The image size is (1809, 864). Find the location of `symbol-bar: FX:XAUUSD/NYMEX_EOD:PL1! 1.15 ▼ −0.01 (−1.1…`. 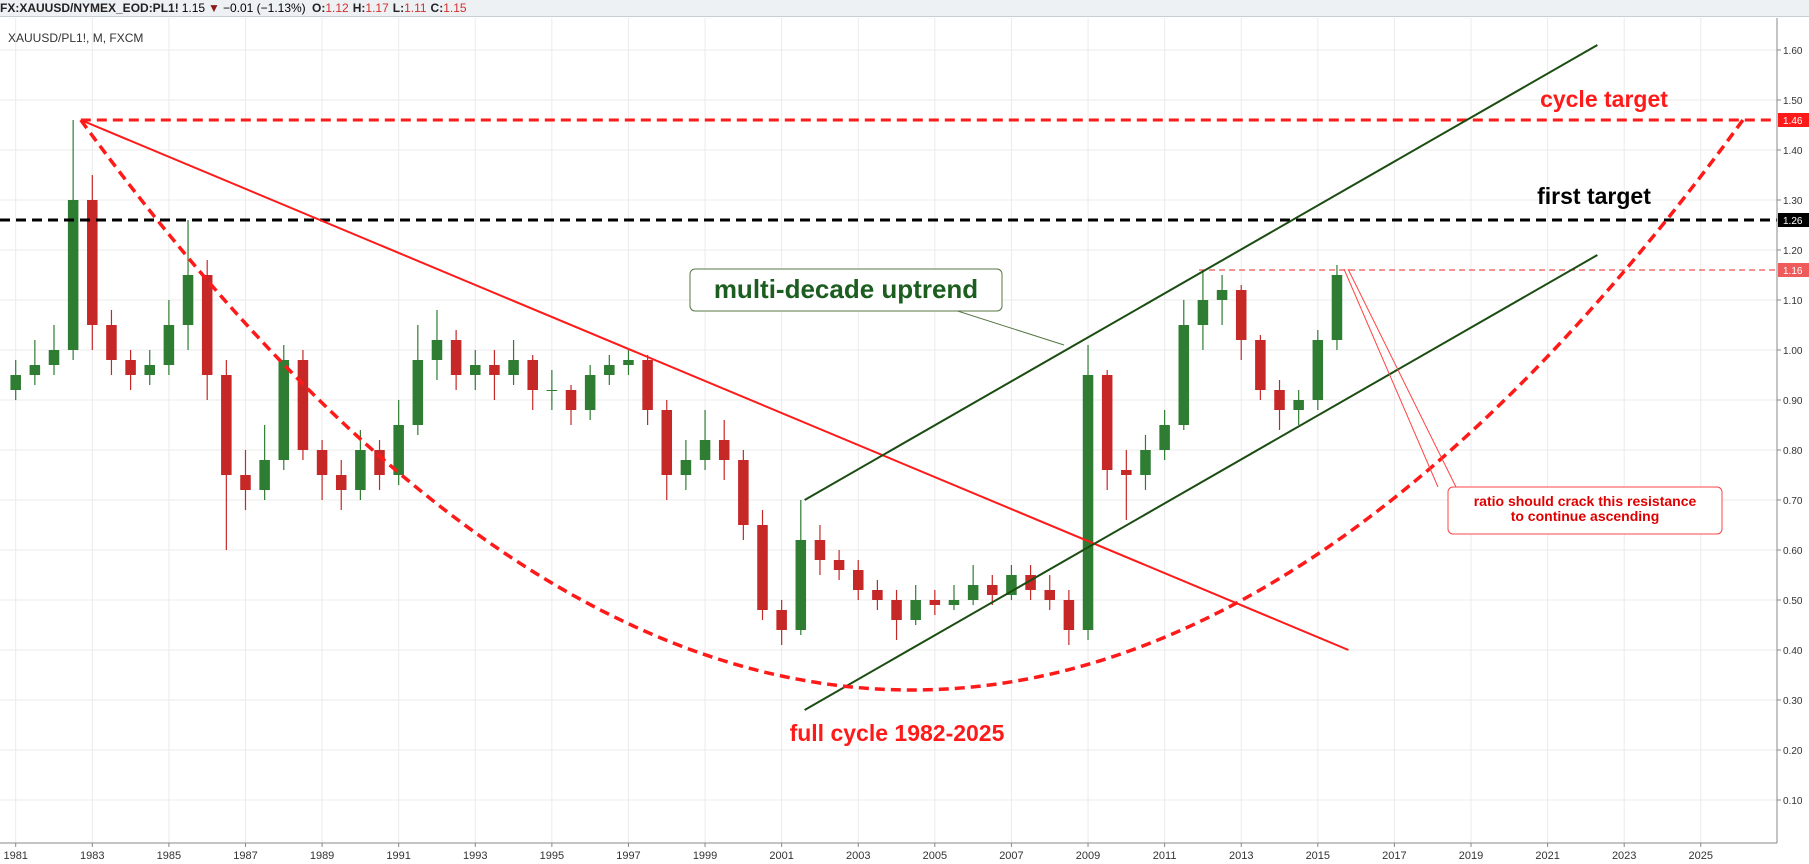

symbol-bar: FX:XAUUSD/NYMEX_EOD:PL1! 1.15 ▼ −0.01 (−1.1… is located at coordinates (904, 8).